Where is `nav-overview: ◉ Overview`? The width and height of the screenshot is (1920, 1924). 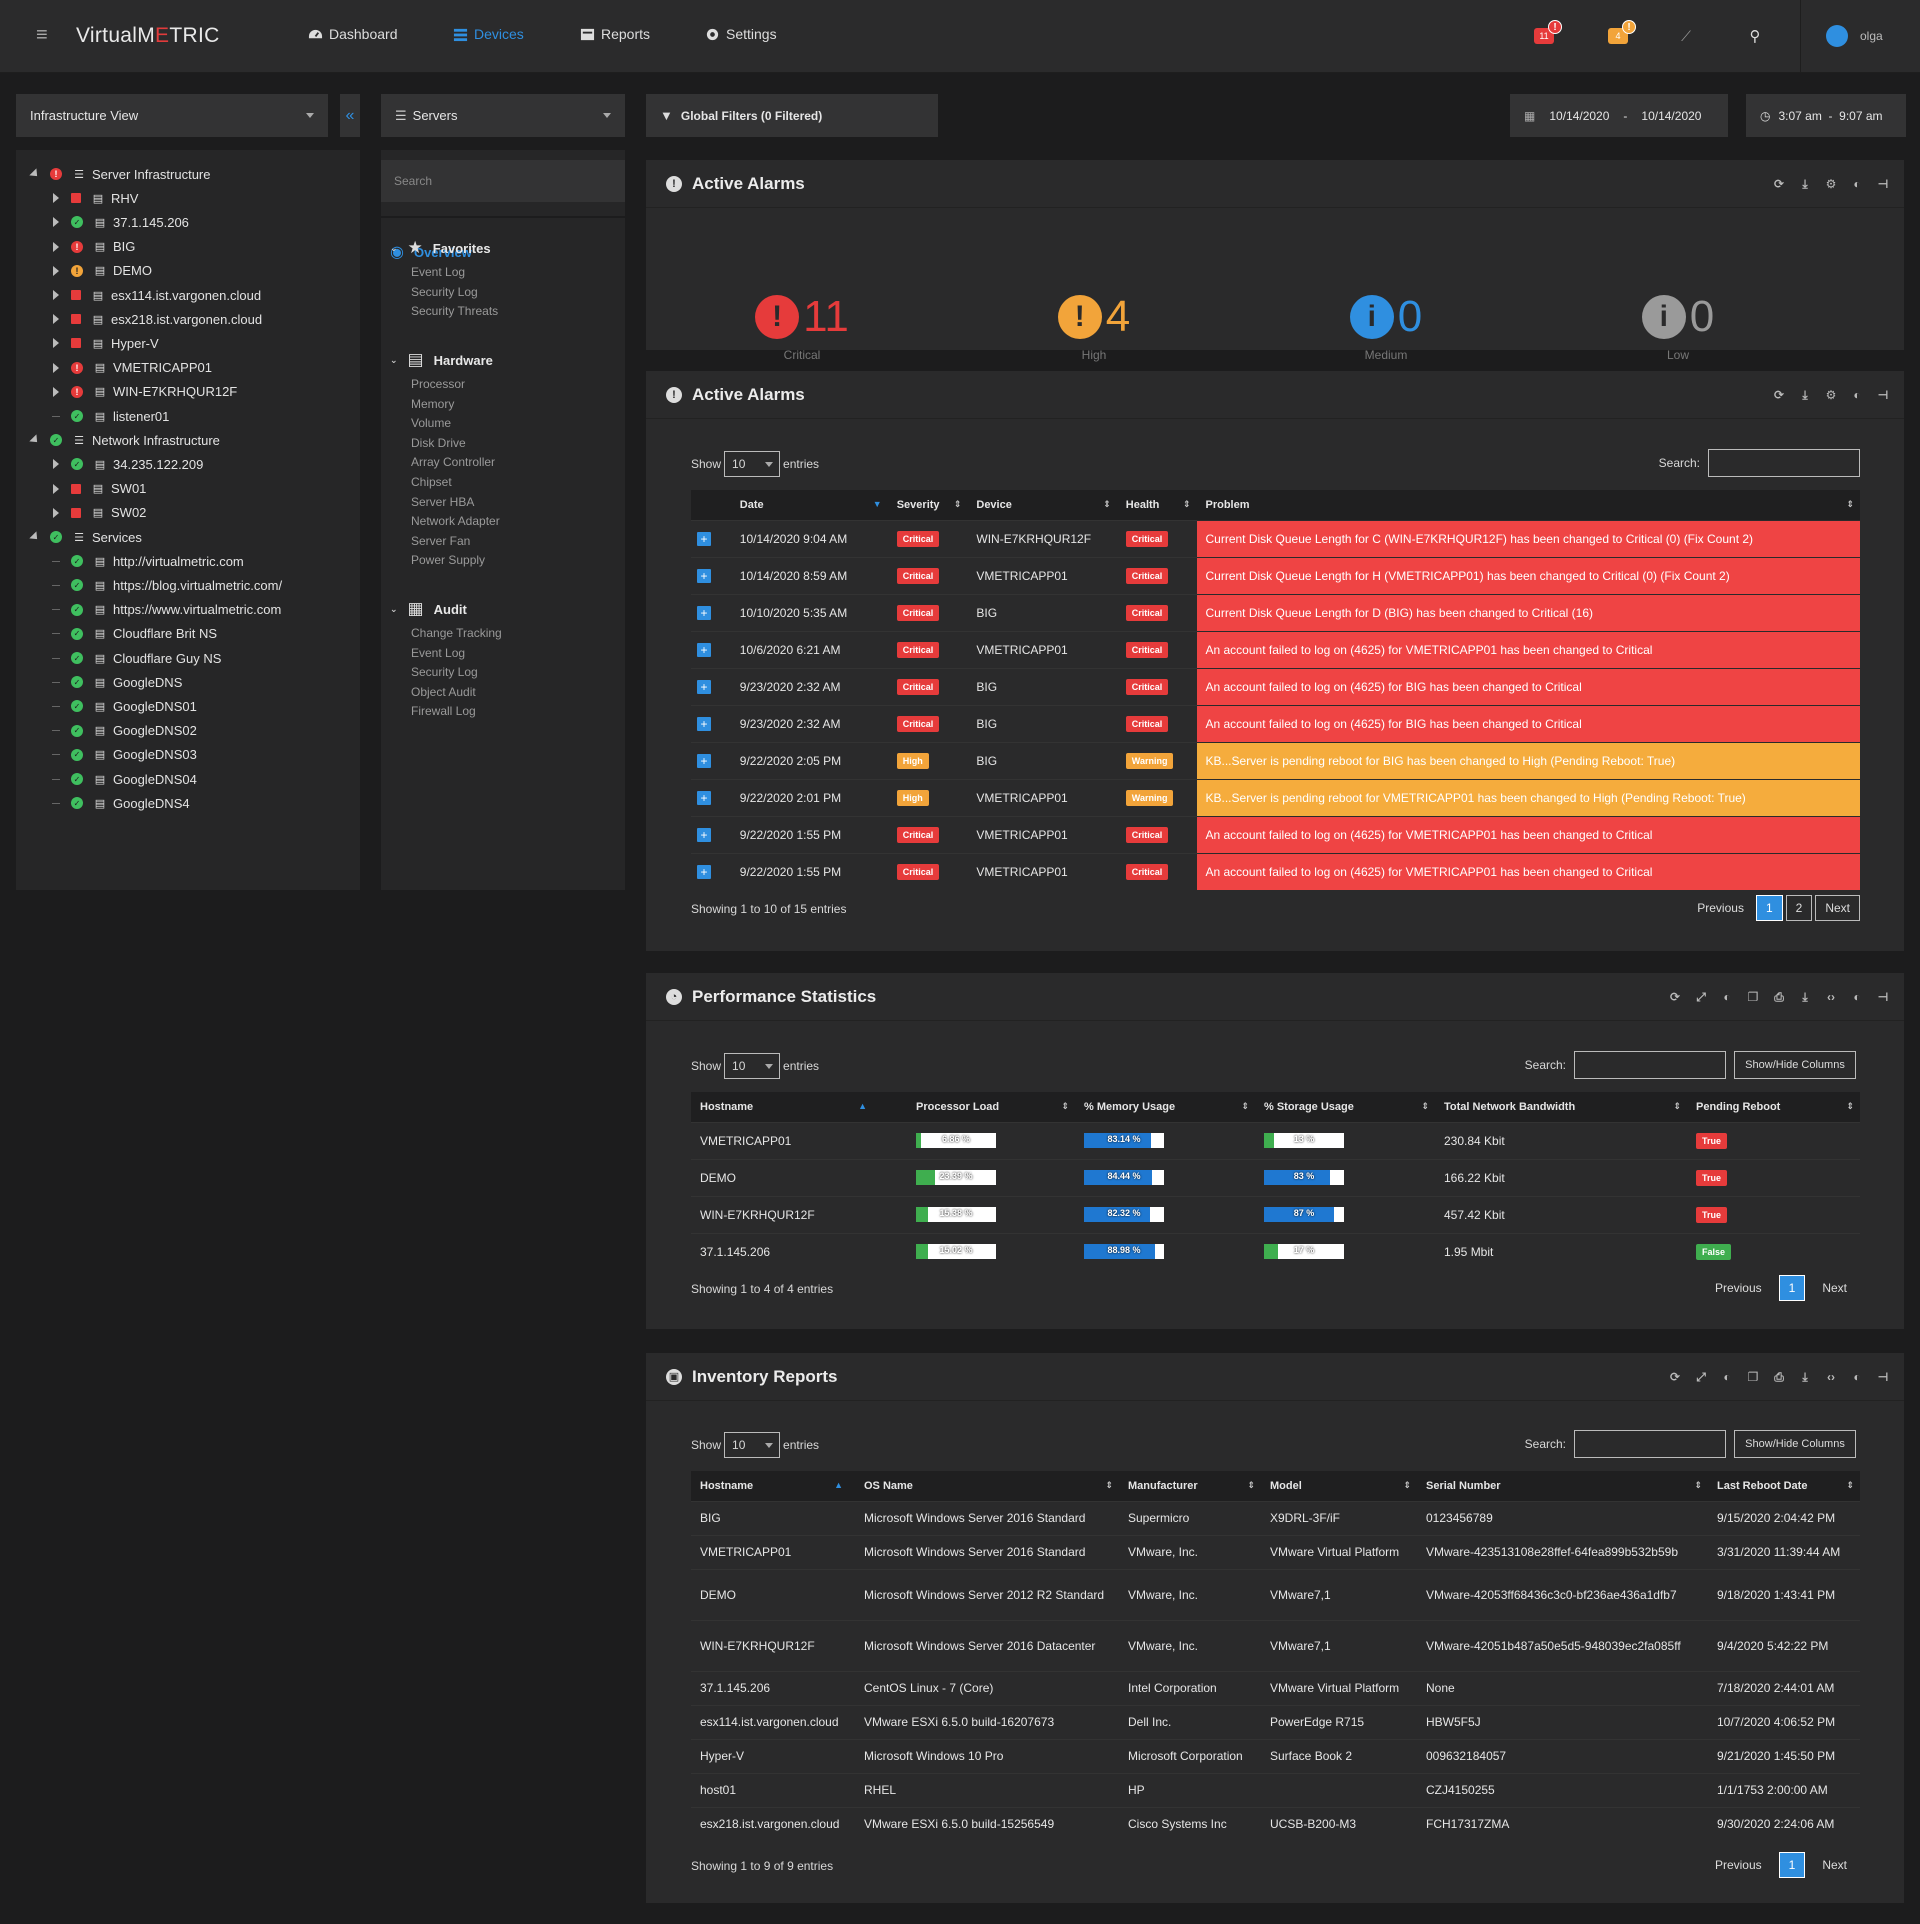
nav-overview: ◉ Overview is located at coordinates (431, 252).